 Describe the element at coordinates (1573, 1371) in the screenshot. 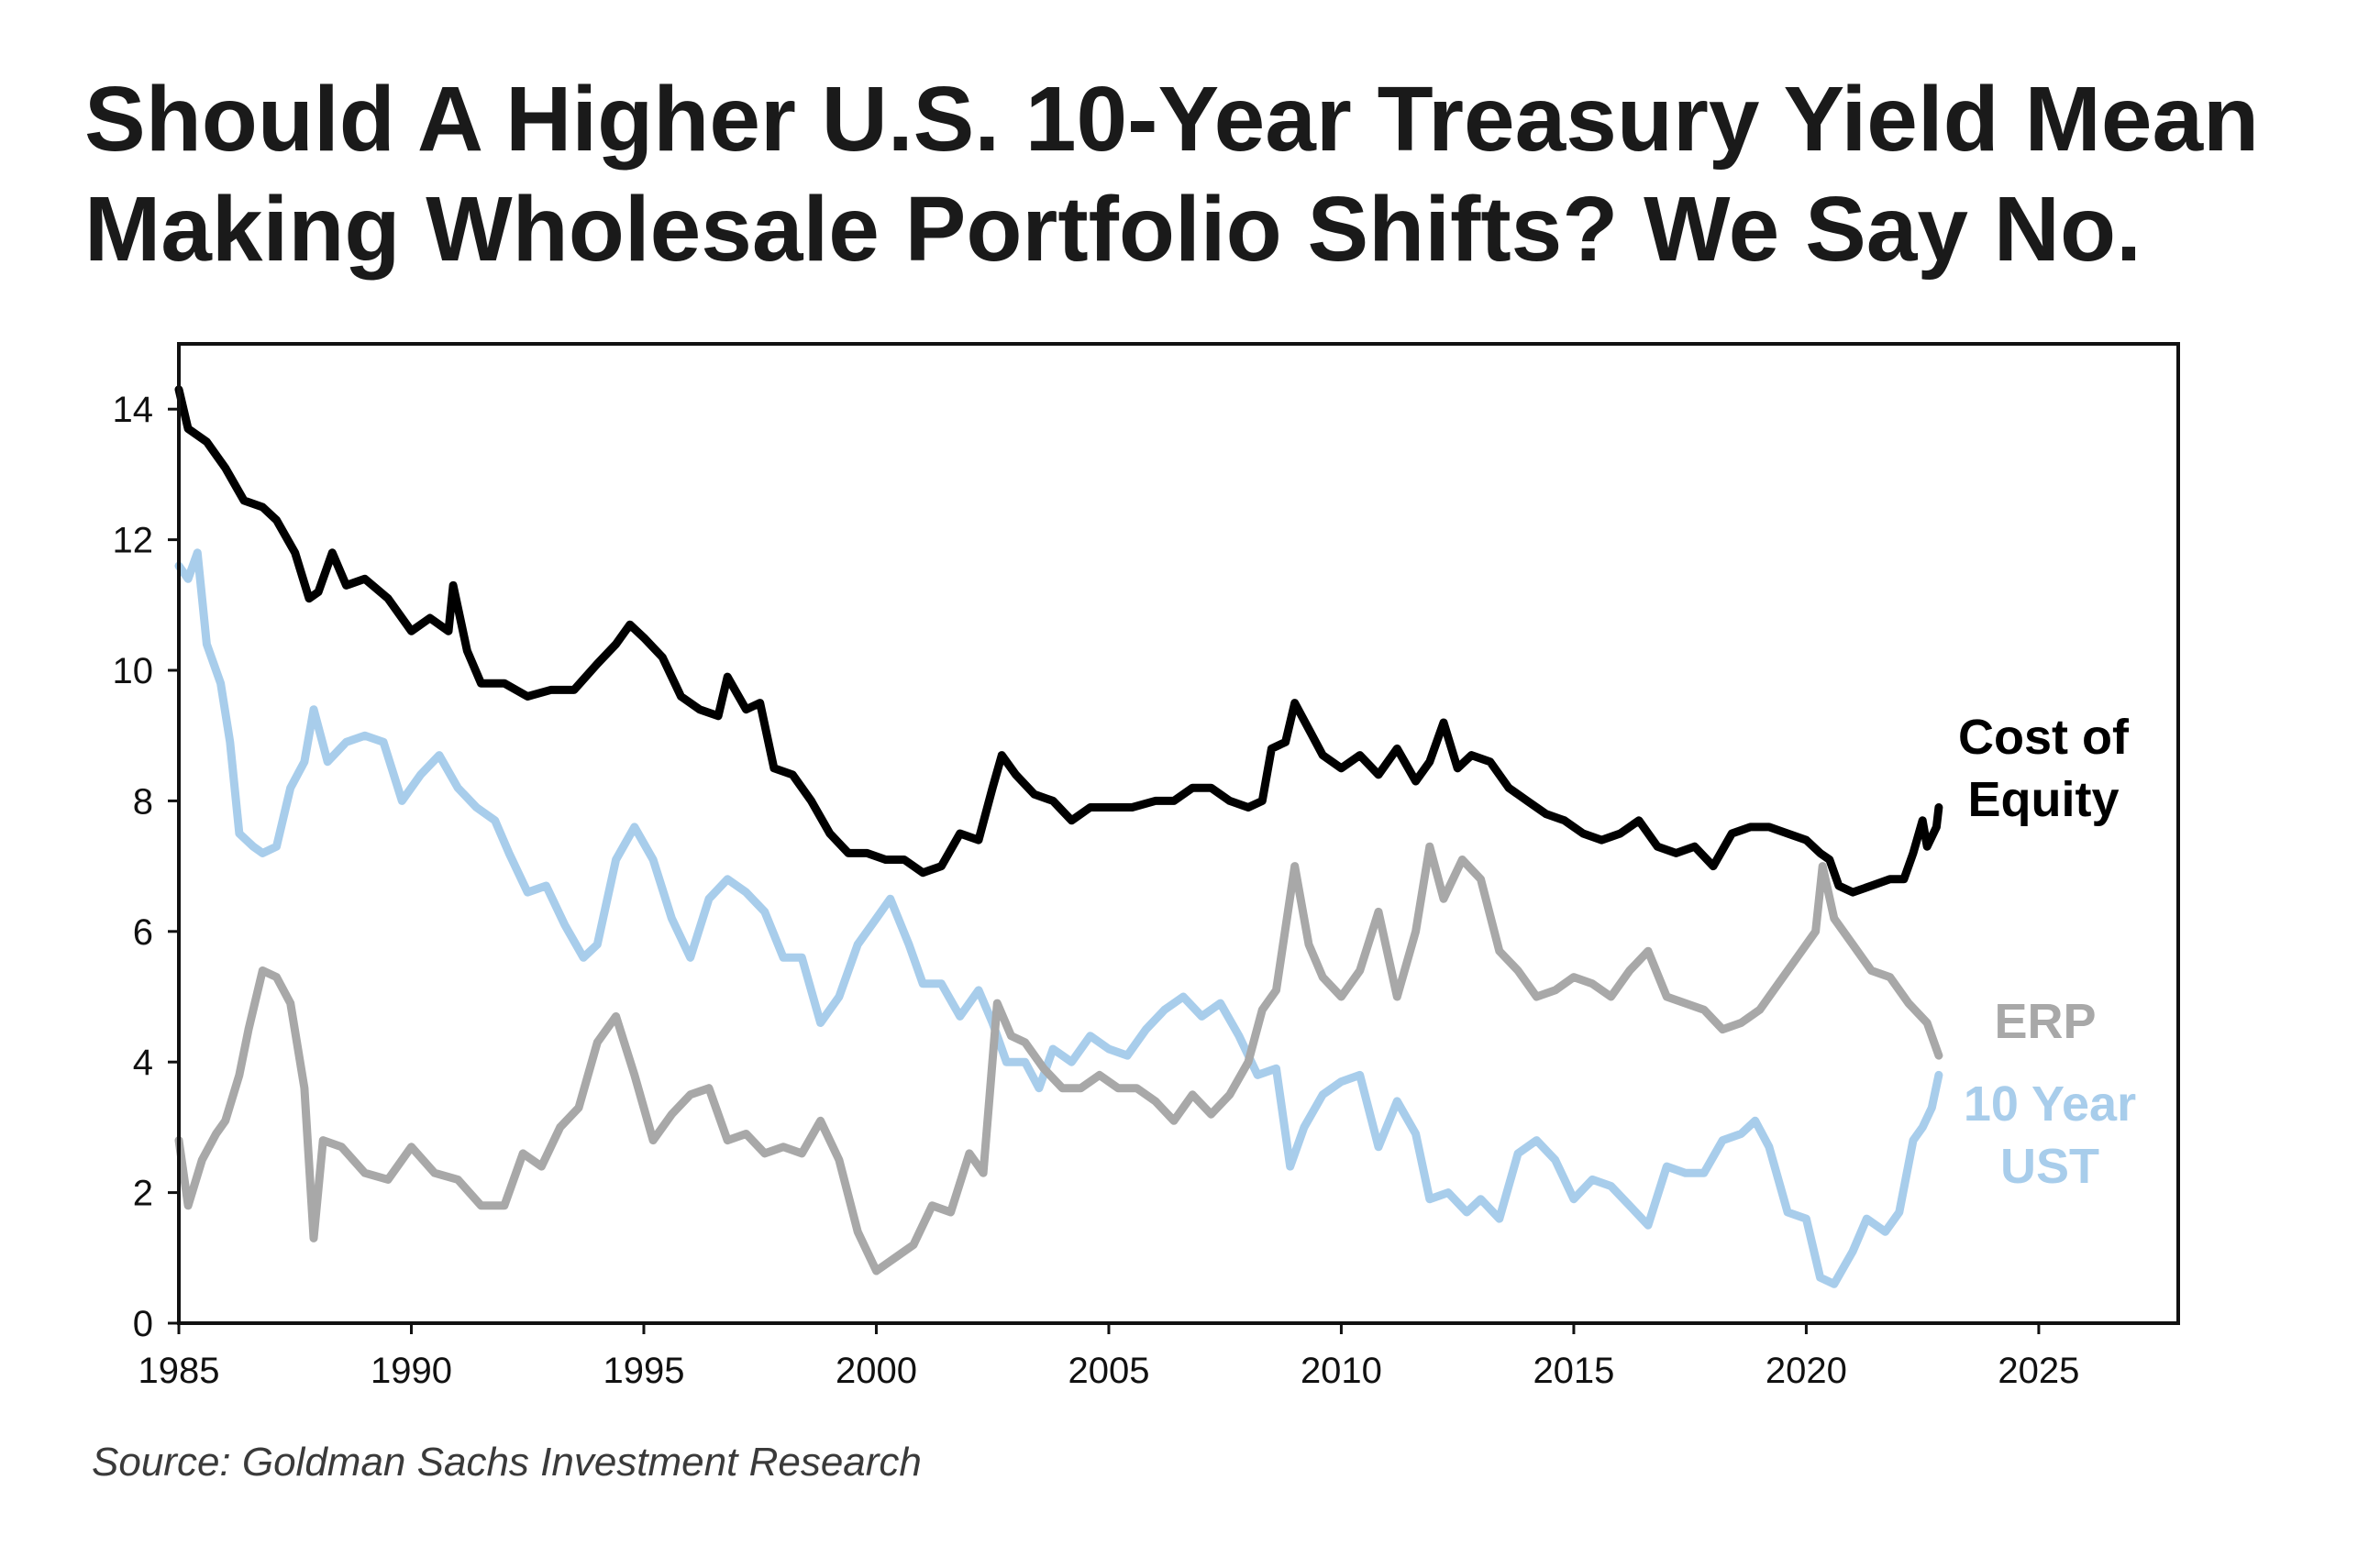

I see `x-tick-label: 2015` at that location.